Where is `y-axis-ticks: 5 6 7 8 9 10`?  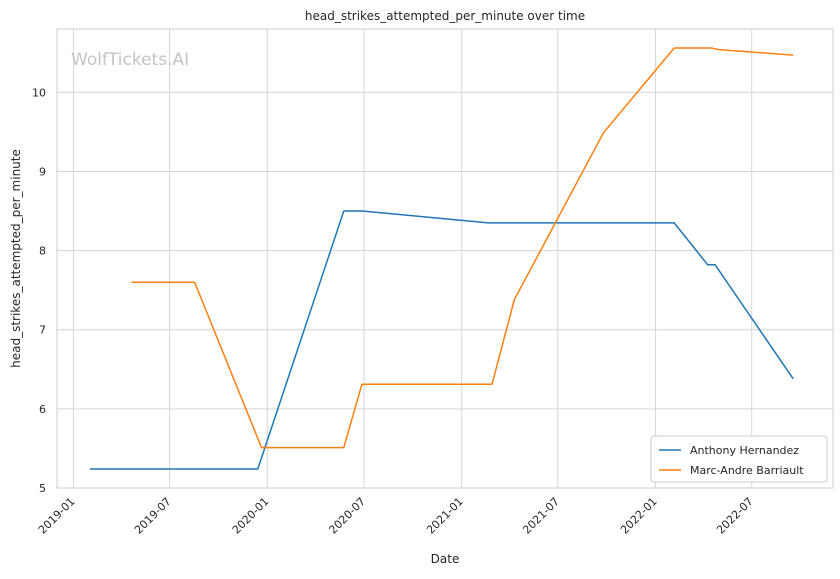 y-axis-ticks: 5 6 7 8 9 10 is located at coordinates (39, 290).